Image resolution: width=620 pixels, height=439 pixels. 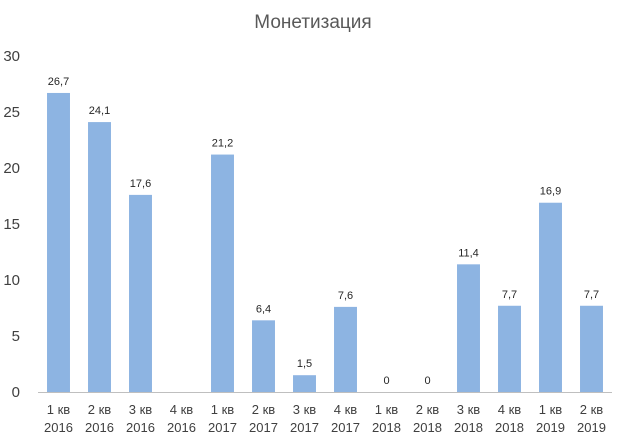 I want to click on data-label: 17,6, so click(x=140, y=184).